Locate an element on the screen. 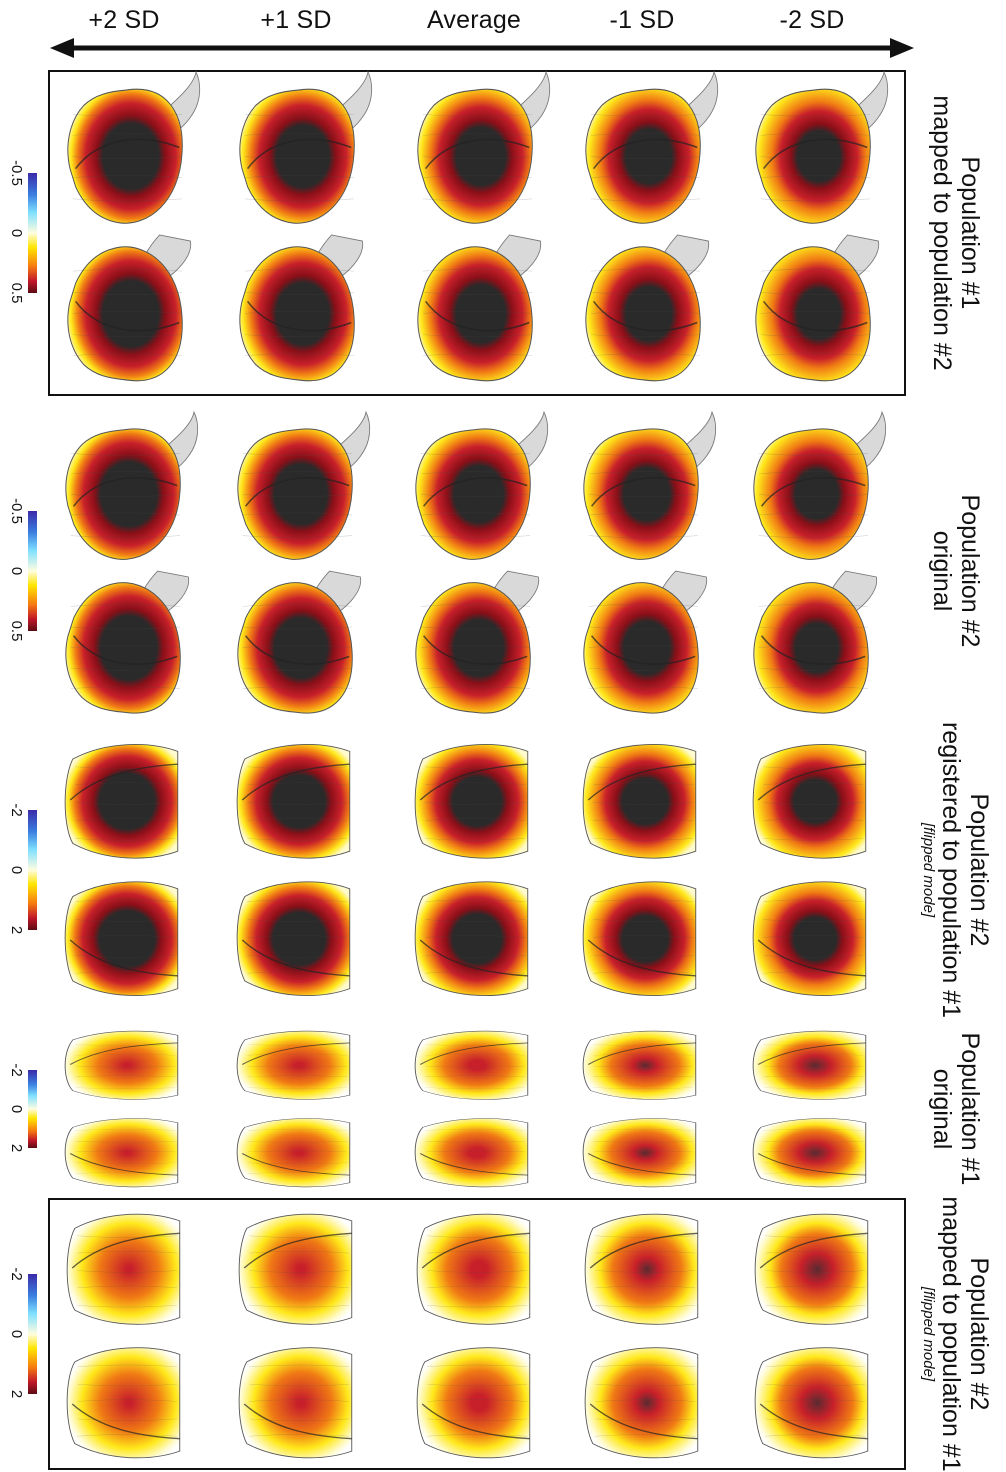  row-label: Population #1 original is located at coordinates (956, 1109).